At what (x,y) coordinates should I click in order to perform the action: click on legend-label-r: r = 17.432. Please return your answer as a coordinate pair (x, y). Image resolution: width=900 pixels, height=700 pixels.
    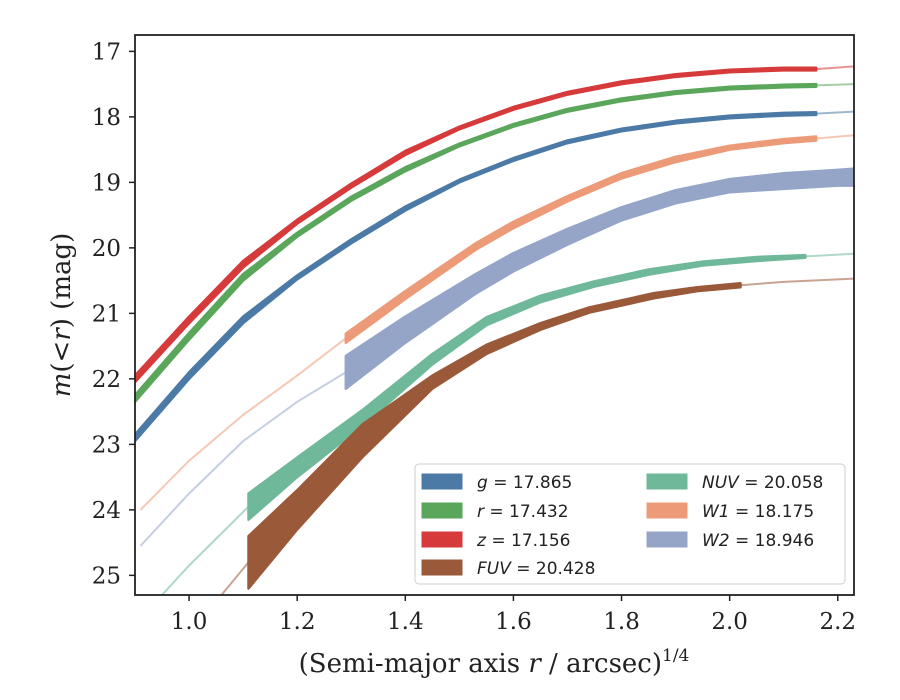
    Looking at the image, I should click on (523, 512).